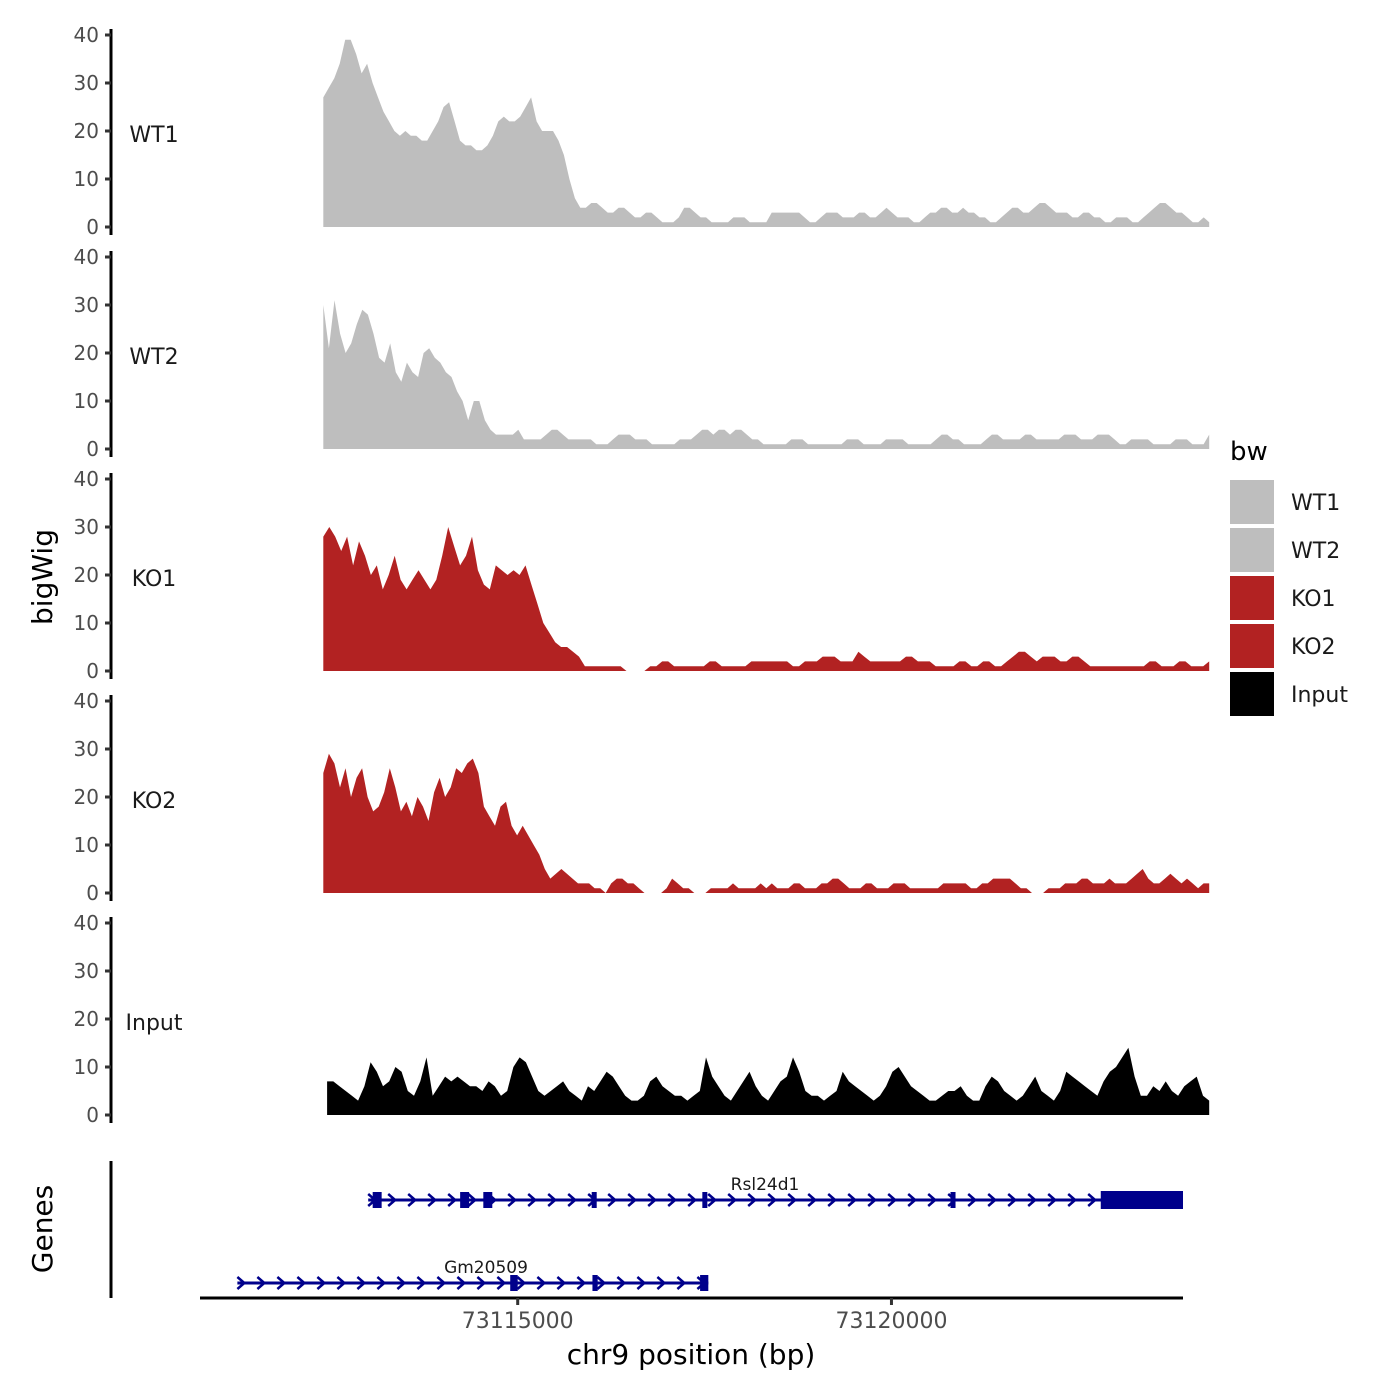 This screenshot has width=1400, height=1400. What do you see at coordinates (709, 1233) in the screenshot?
I see `genes-group: Rsl24d1 Gm20509` at bounding box center [709, 1233].